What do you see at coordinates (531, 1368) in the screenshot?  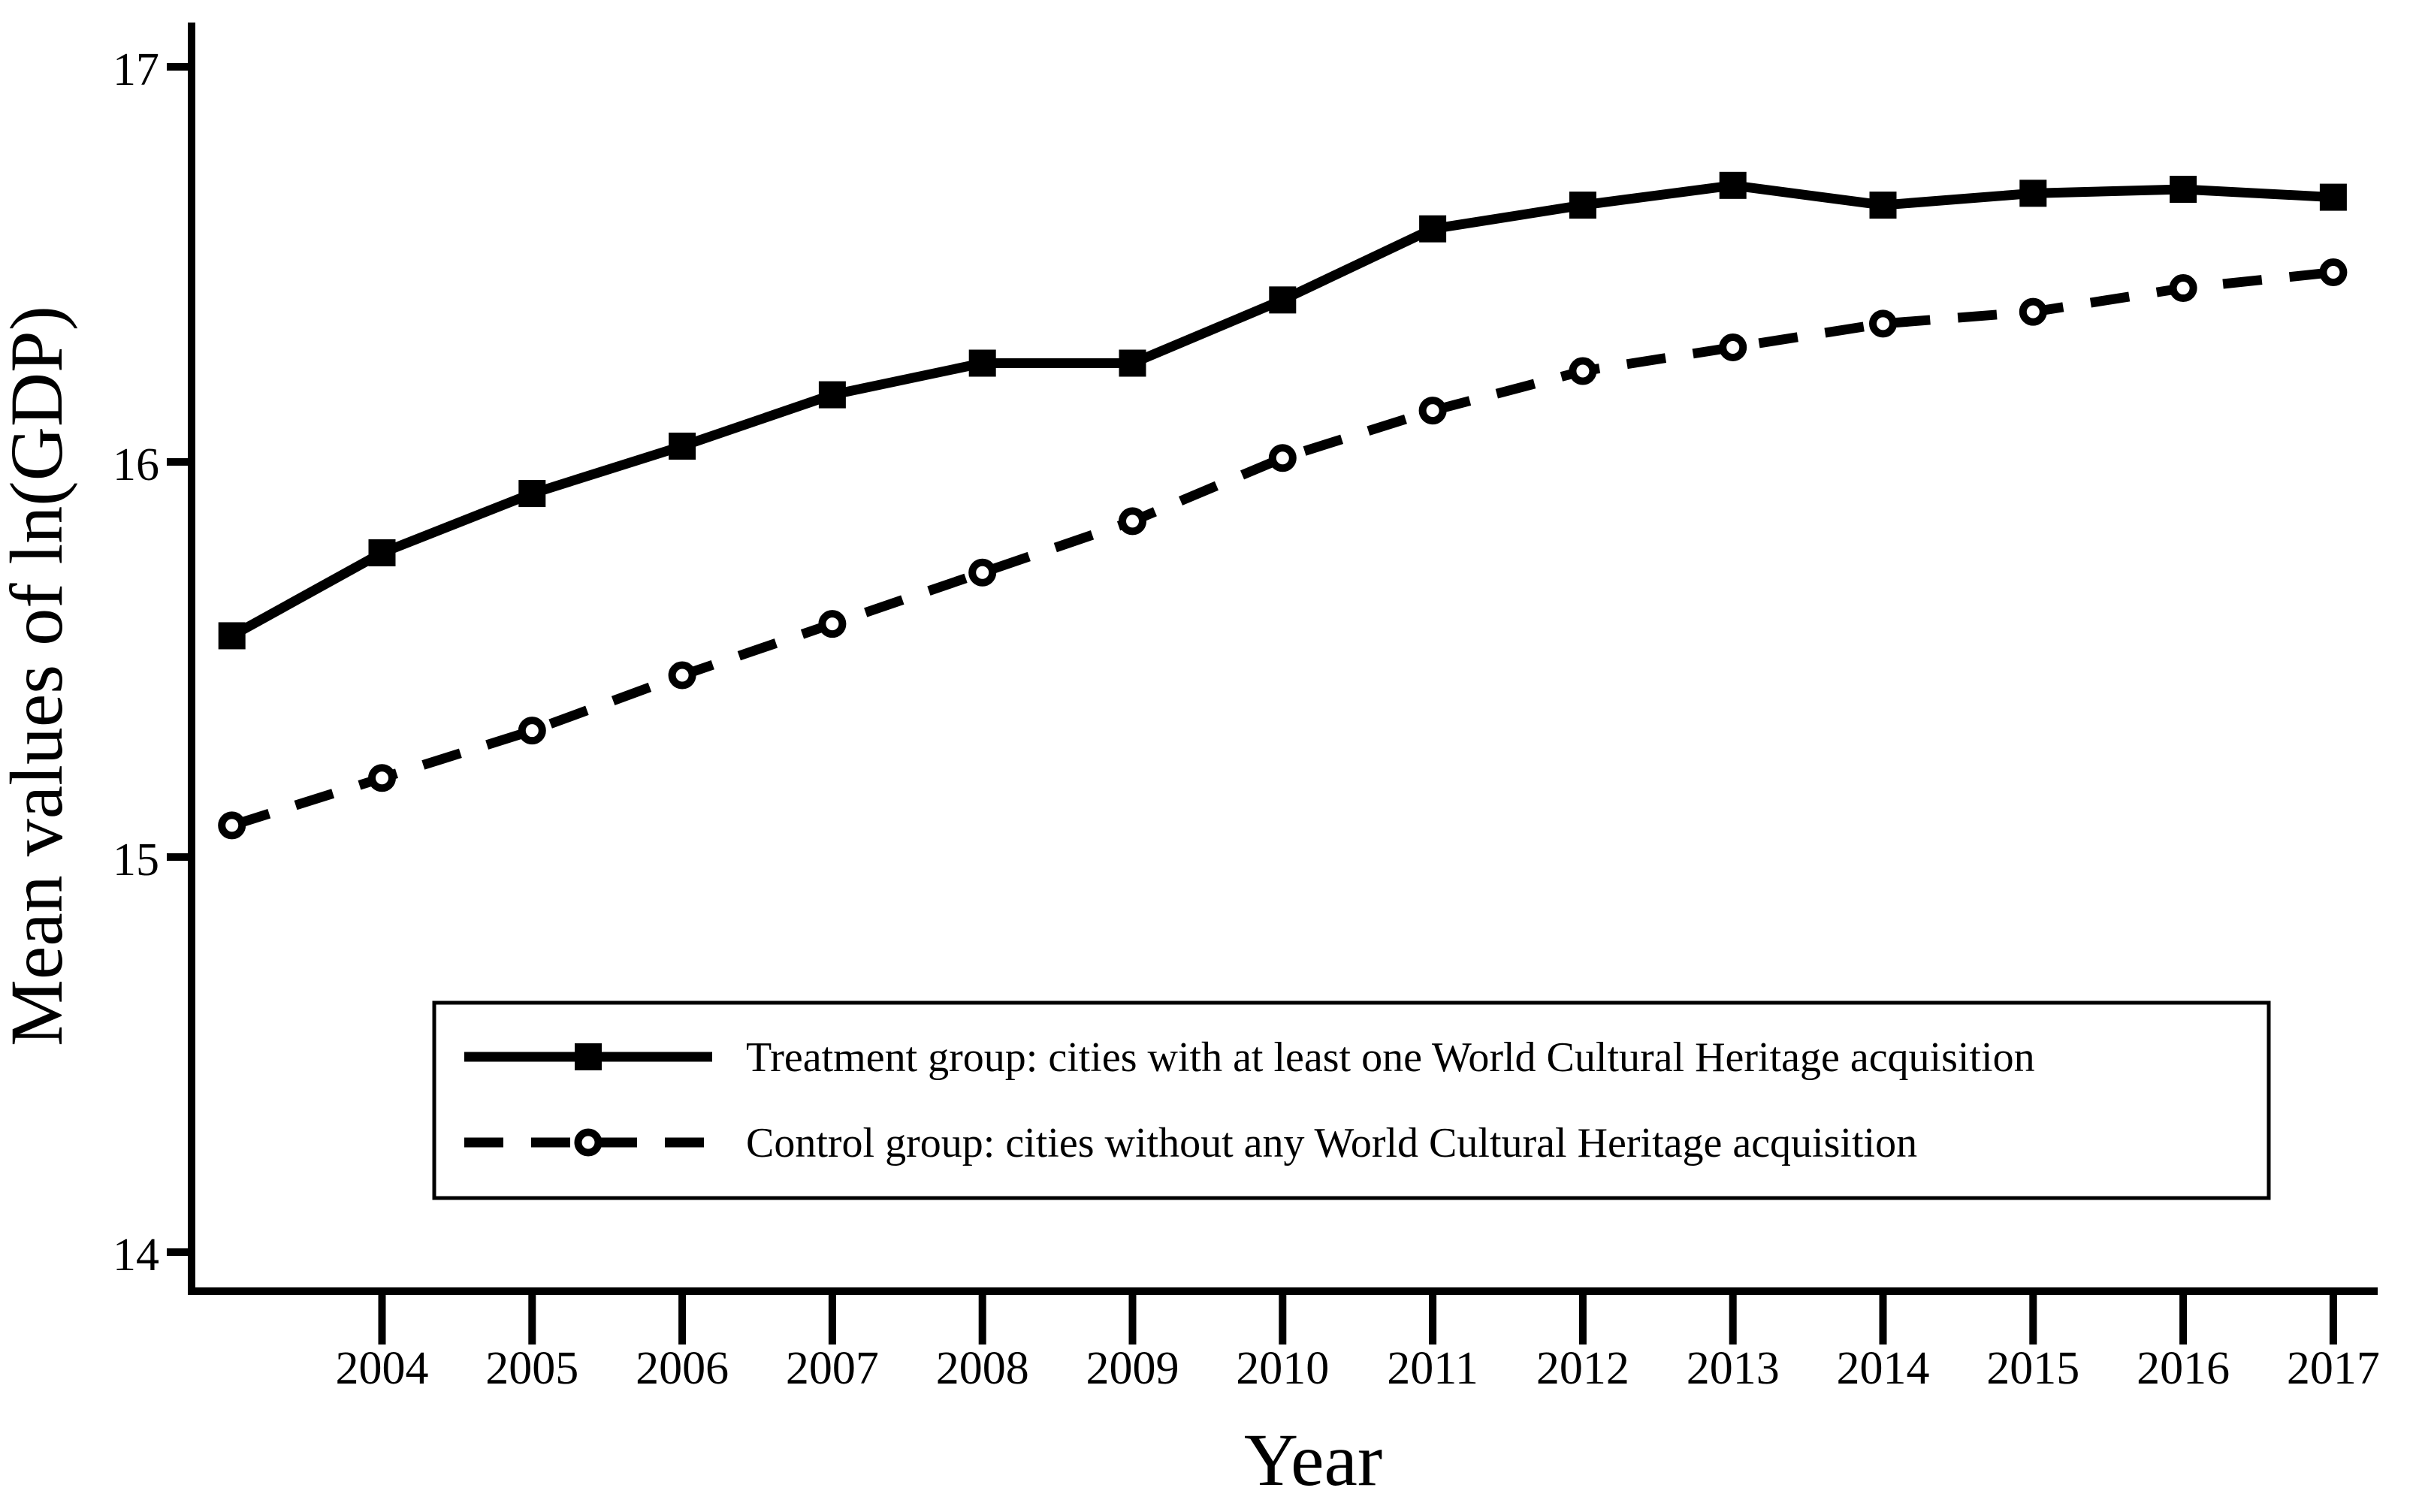 I see `x-tick-label: 2005` at bounding box center [531, 1368].